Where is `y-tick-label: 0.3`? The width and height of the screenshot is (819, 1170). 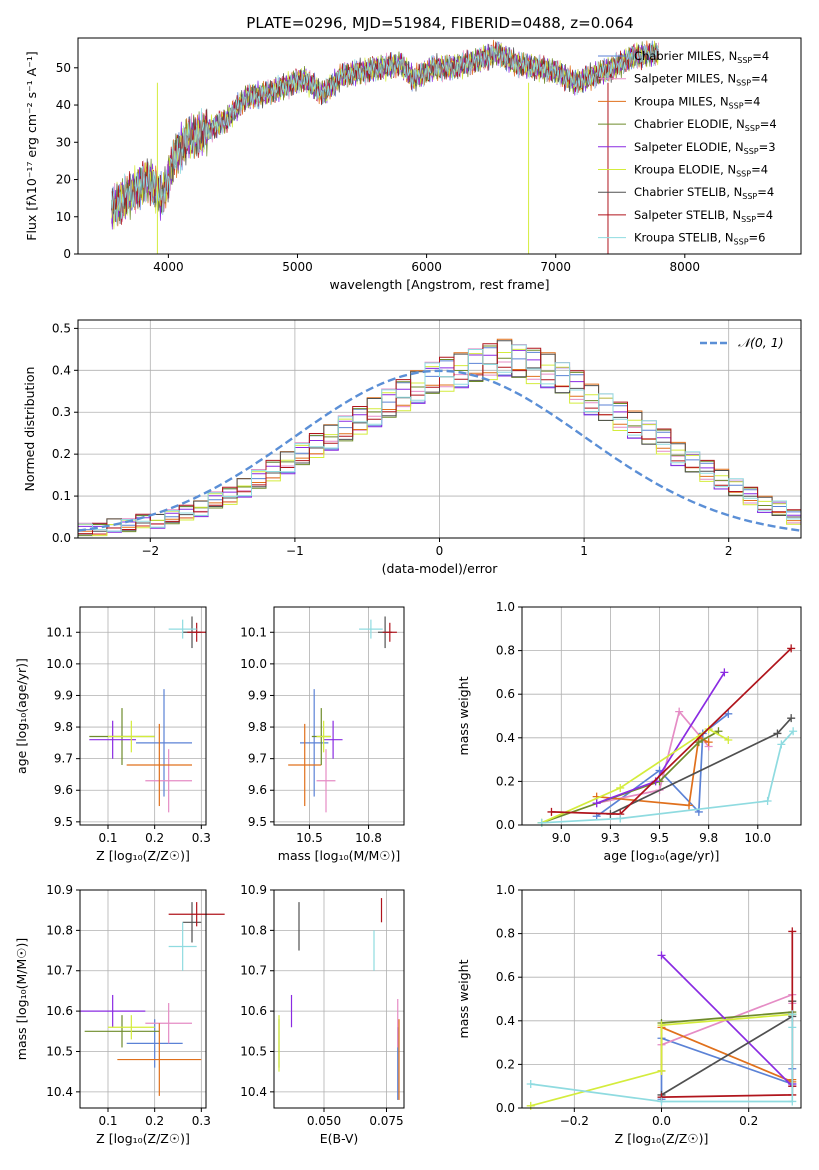
y-tick-label: 0.3 is located at coordinates (61, 412).